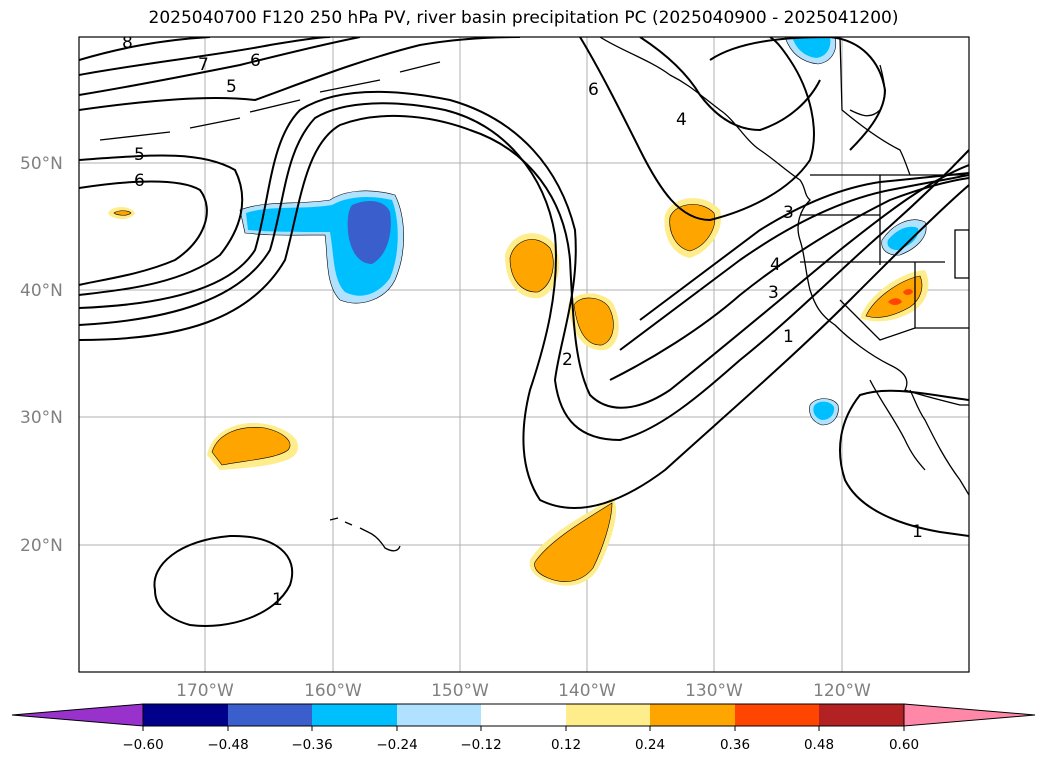  Describe the element at coordinates (41, 164) in the screenshot. I see `lat-tick-label: 50°N` at that location.